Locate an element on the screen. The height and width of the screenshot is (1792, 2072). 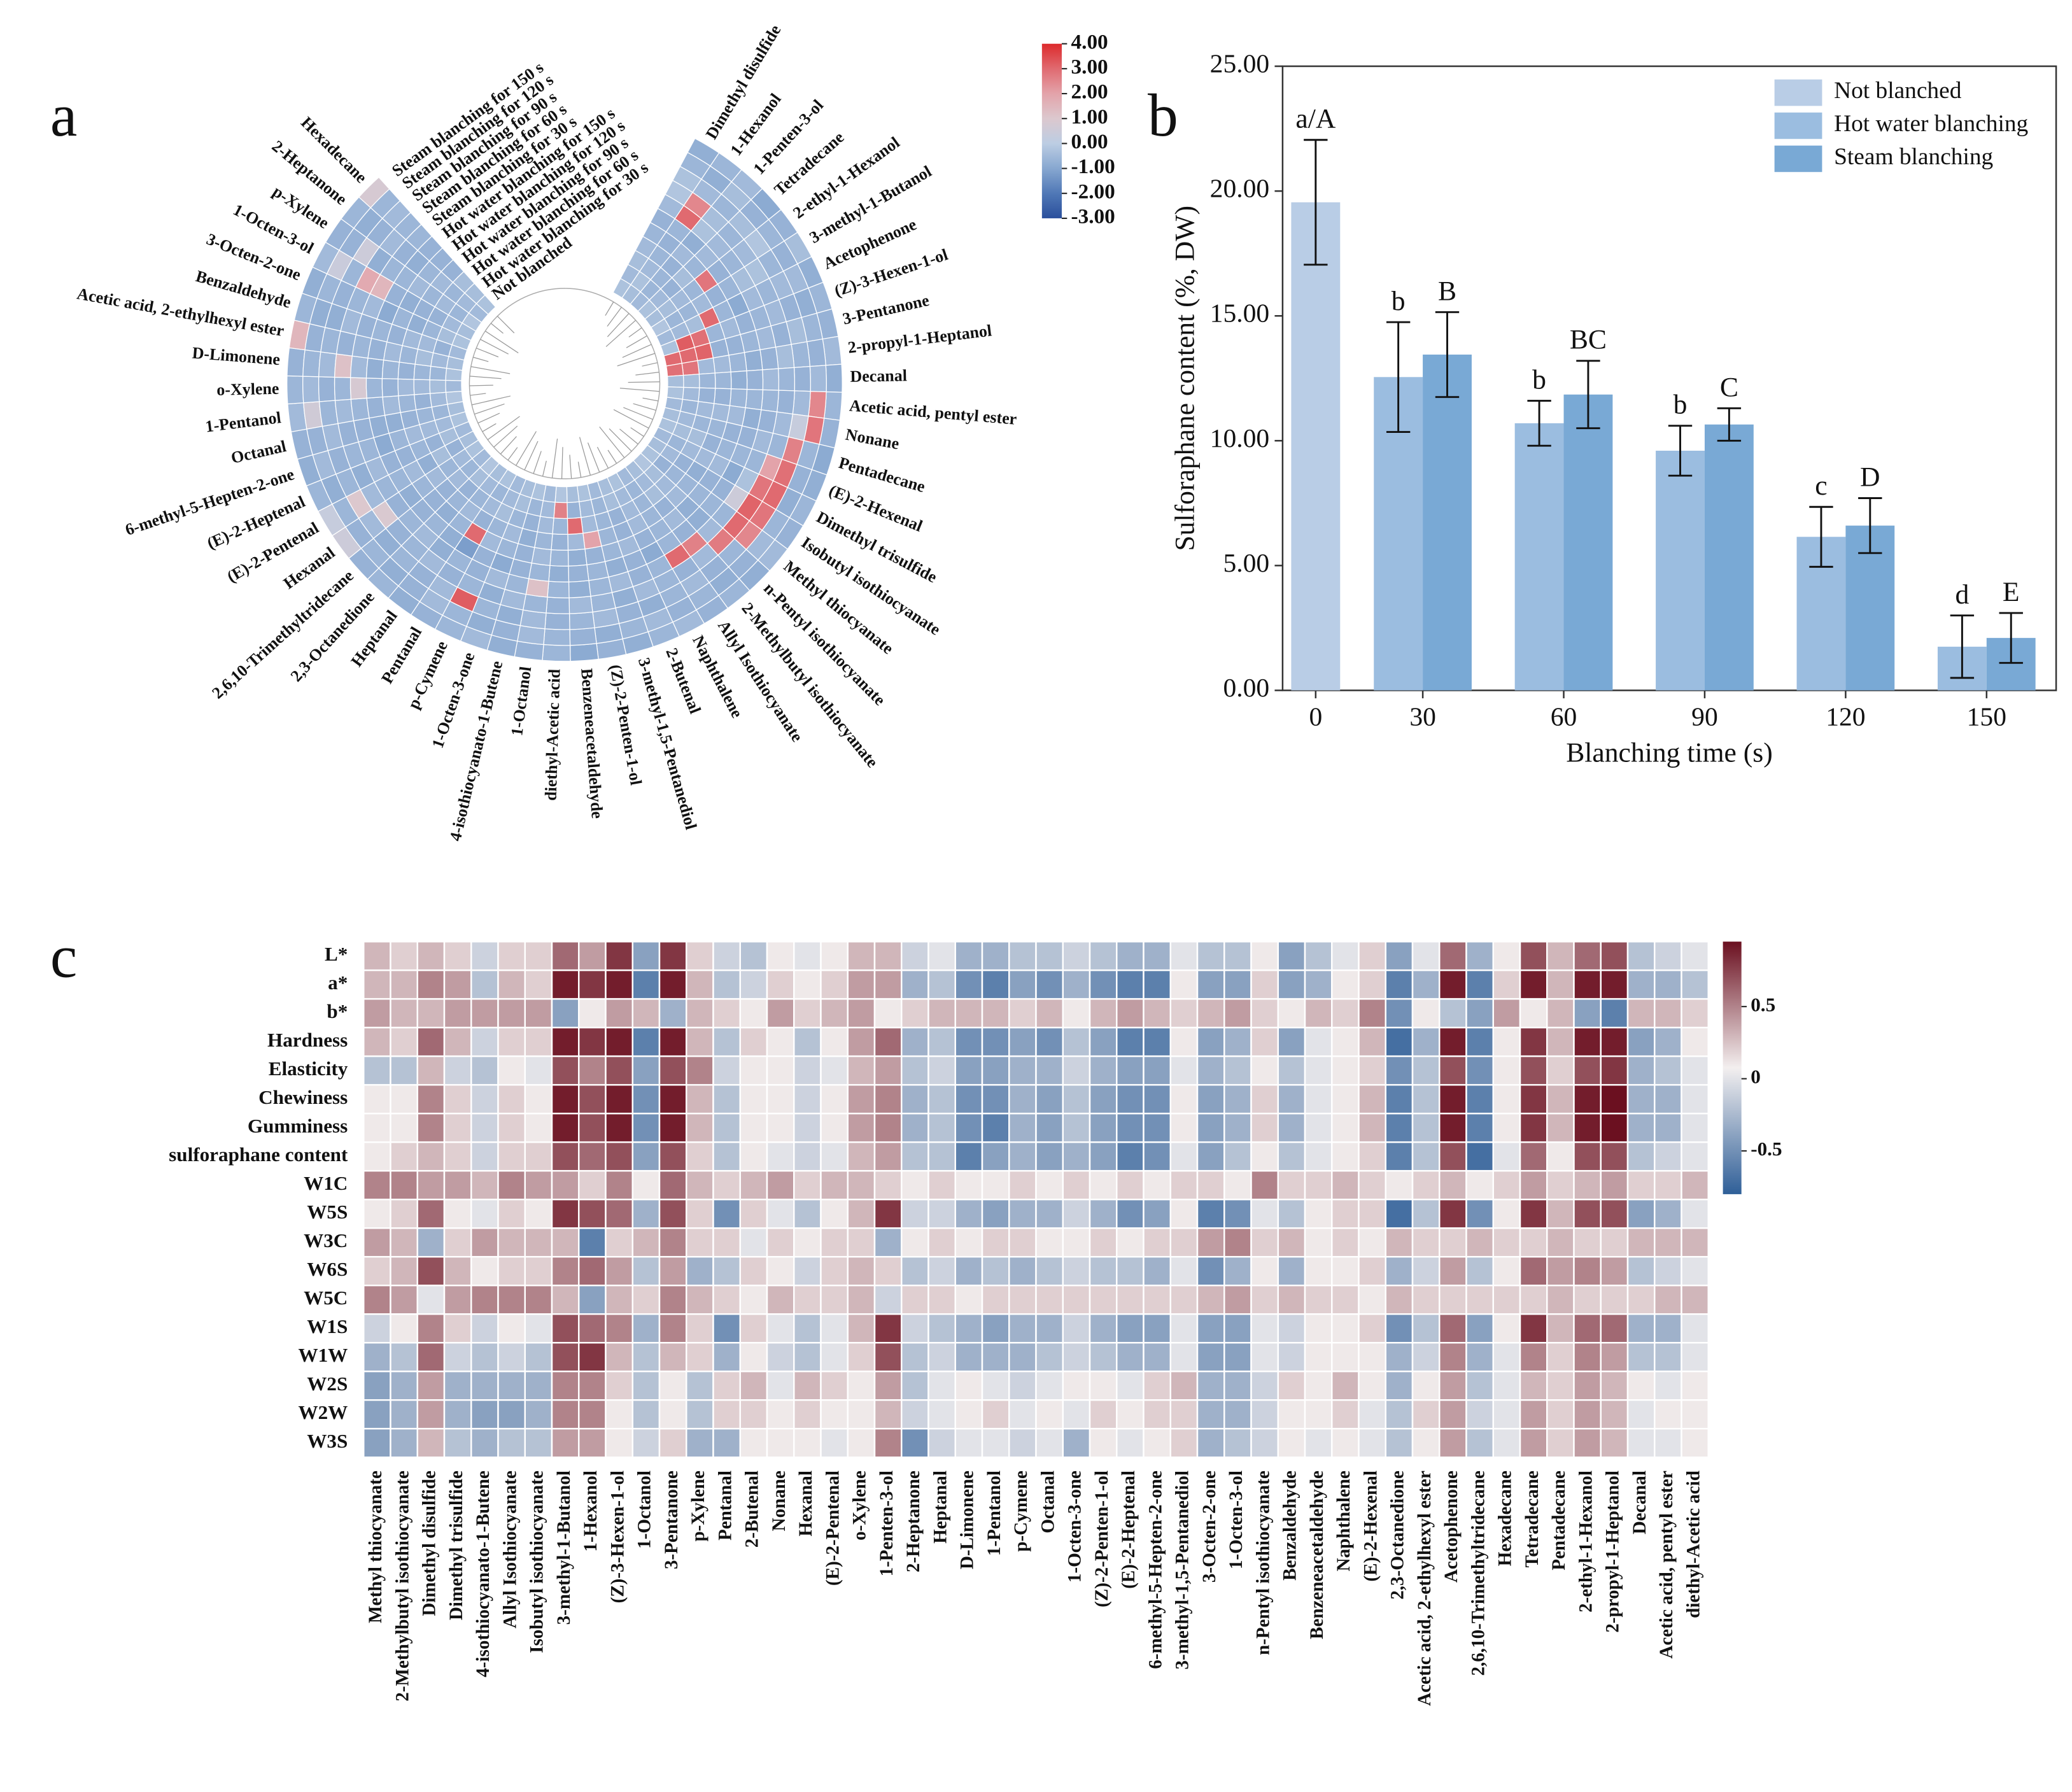
y-tick-label: 15.00 is located at coordinates (1240, 313).